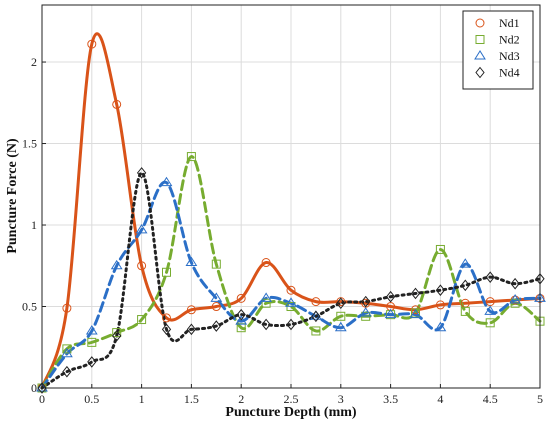 The height and width of the screenshot is (429, 550). What do you see at coordinates (480, 55) in the screenshot?
I see `legend-marker-nd3` at bounding box center [480, 55].